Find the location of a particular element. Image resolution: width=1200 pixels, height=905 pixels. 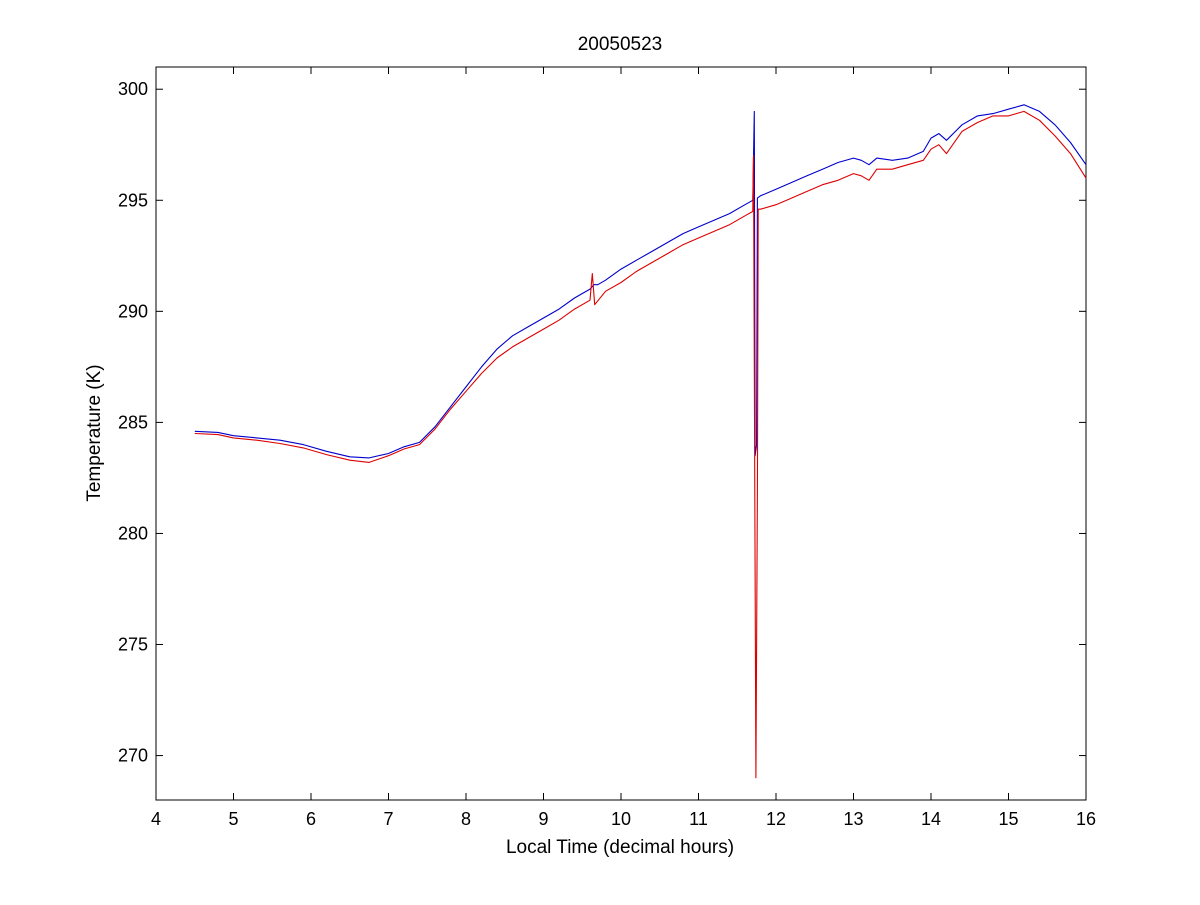

y-tick-label: 295 is located at coordinates (133, 200).